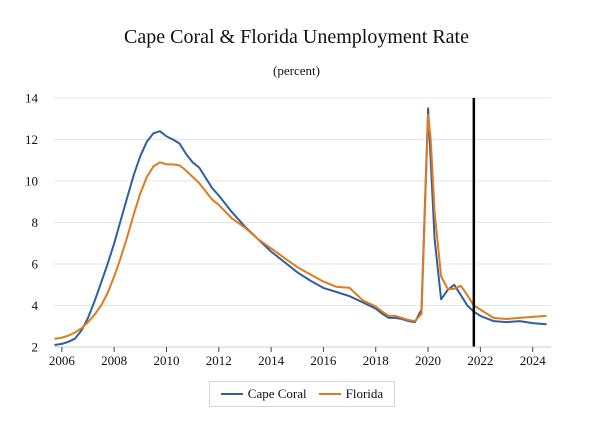  What do you see at coordinates (219, 360) in the screenshot?
I see `x-tick-label: 2012` at bounding box center [219, 360].